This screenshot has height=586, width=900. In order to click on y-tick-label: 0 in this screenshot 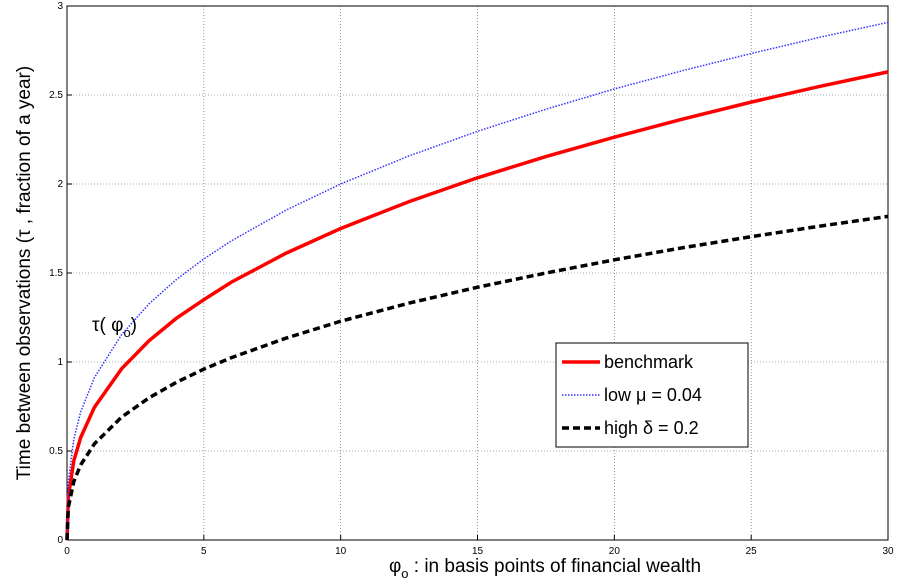, I will do `click(60, 540)`.